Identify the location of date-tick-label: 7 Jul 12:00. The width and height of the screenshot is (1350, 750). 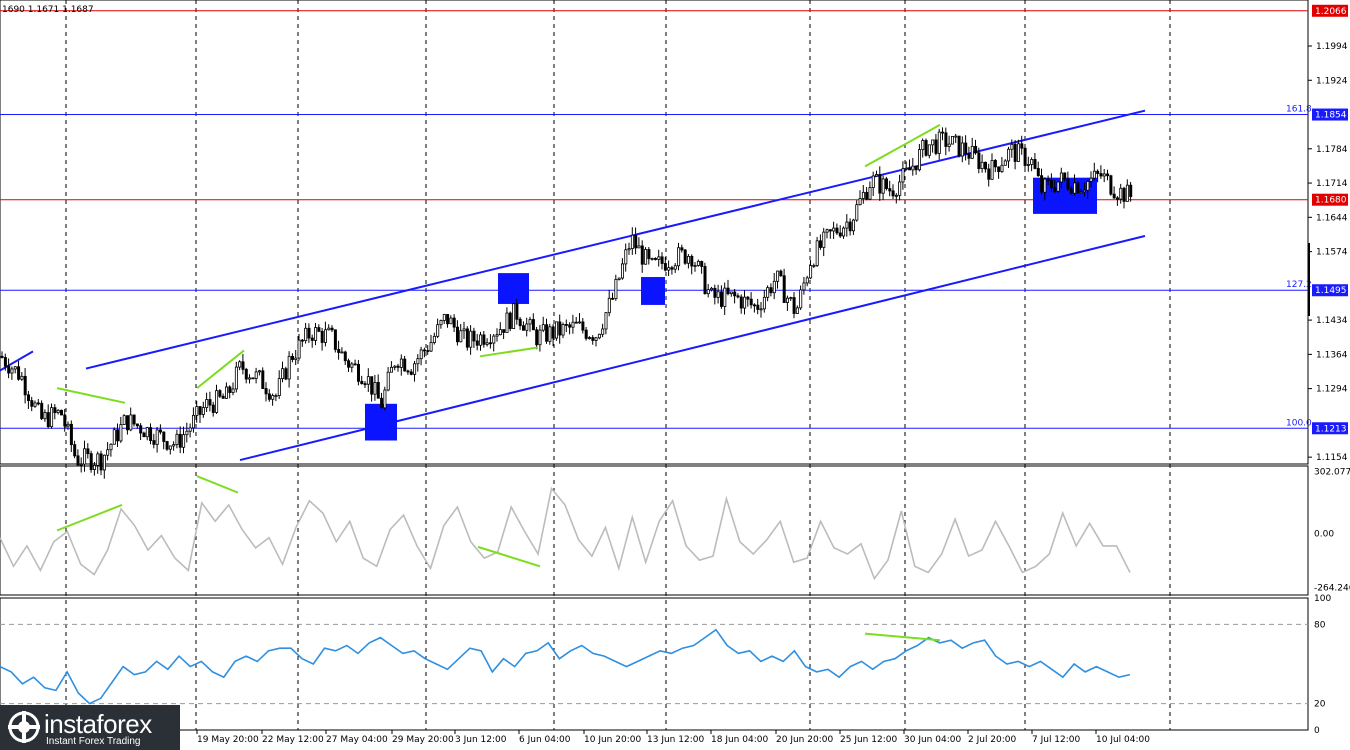
(1056, 740).